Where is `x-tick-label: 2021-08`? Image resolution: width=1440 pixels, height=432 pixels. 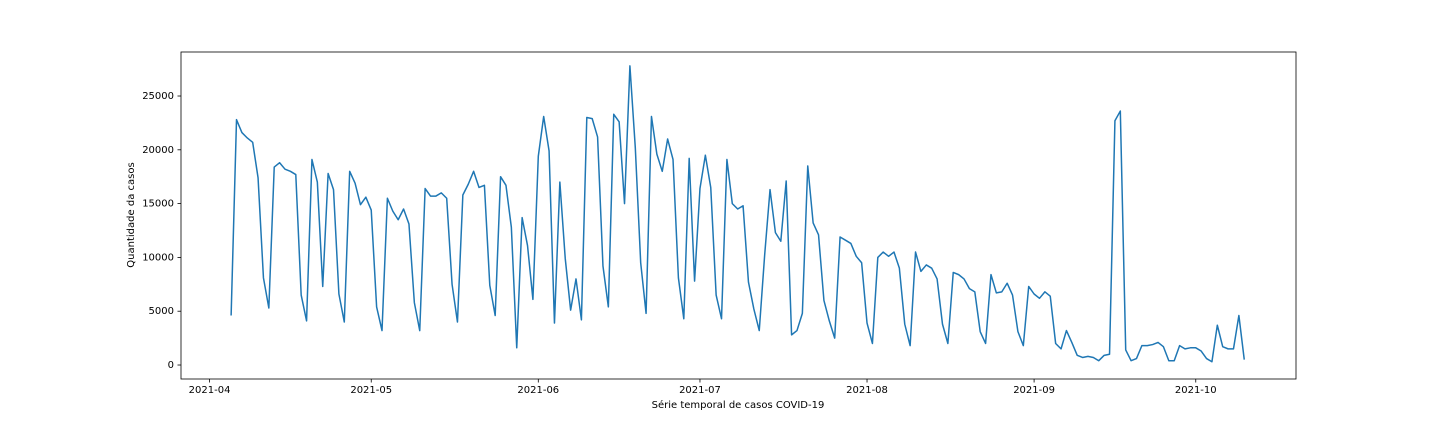
x-tick-label: 2021-08 is located at coordinates (867, 390).